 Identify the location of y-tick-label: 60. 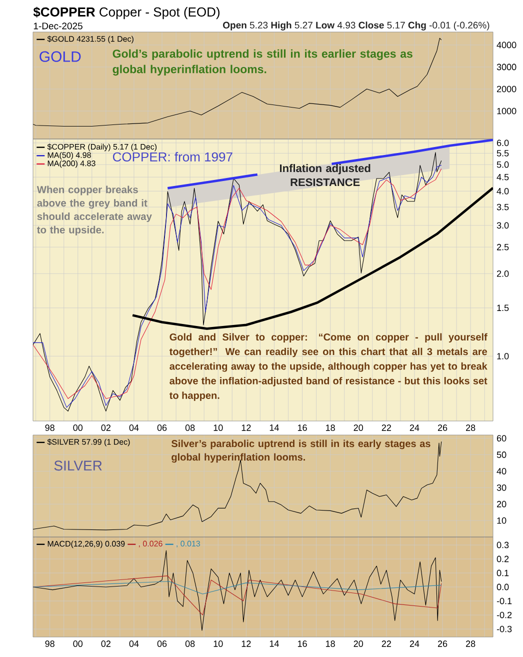
(501, 438).